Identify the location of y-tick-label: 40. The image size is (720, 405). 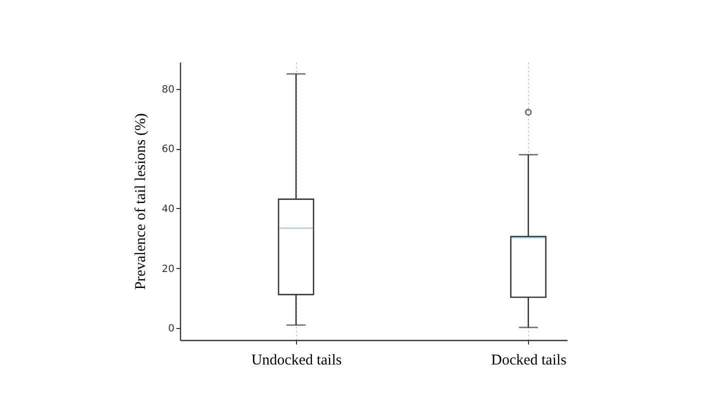
(168, 209).